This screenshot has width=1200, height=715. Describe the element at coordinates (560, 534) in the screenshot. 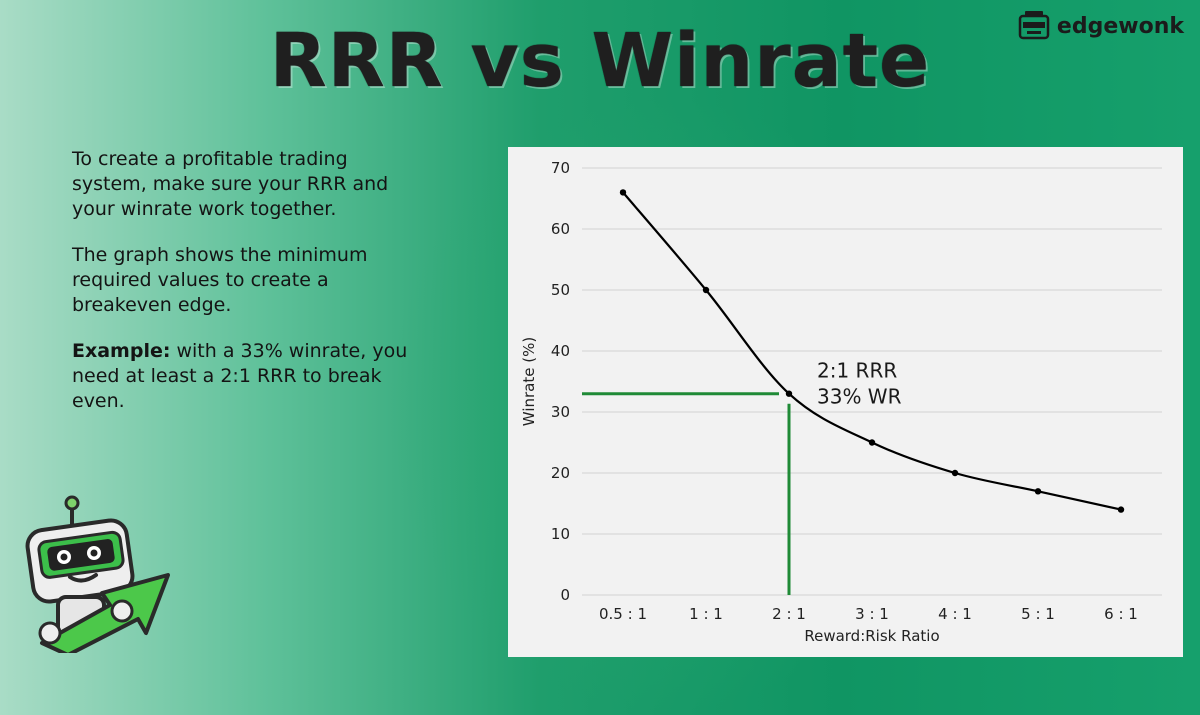

I see `y-tick-label: 10` at that location.